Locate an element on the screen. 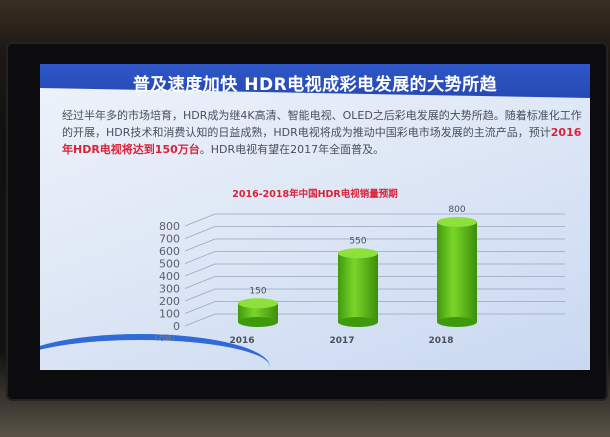 This screenshot has height=437, width=610. data-label: 550 is located at coordinates (357, 241).